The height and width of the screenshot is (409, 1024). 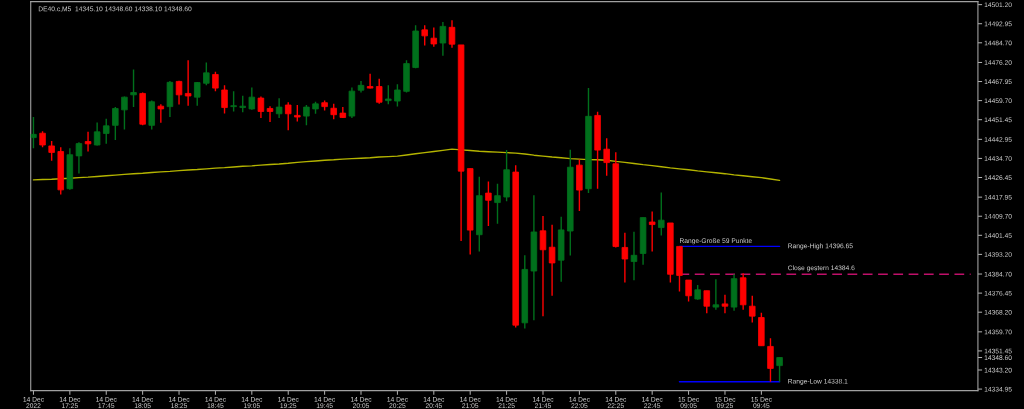 I want to click on line-series, so click(x=406, y=165).